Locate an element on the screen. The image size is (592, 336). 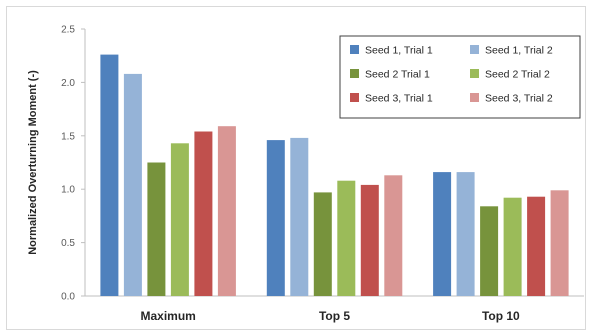
legend-label: Seed 3, Trial 2 is located at coordinates (519, 99).